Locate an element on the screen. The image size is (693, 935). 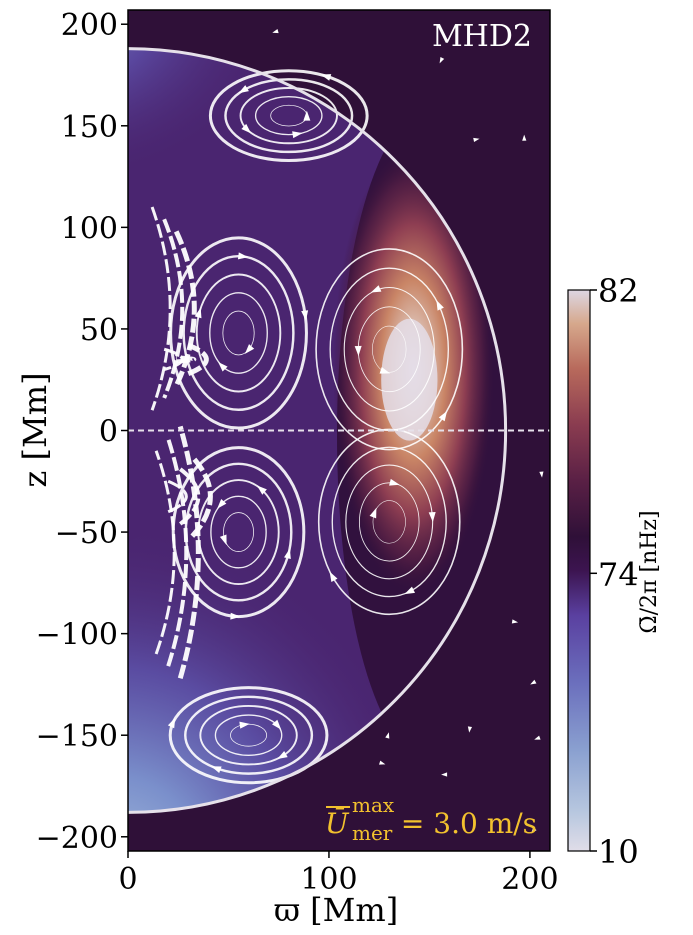
y-tick-label: 0 is located at coordinates (108, 432).